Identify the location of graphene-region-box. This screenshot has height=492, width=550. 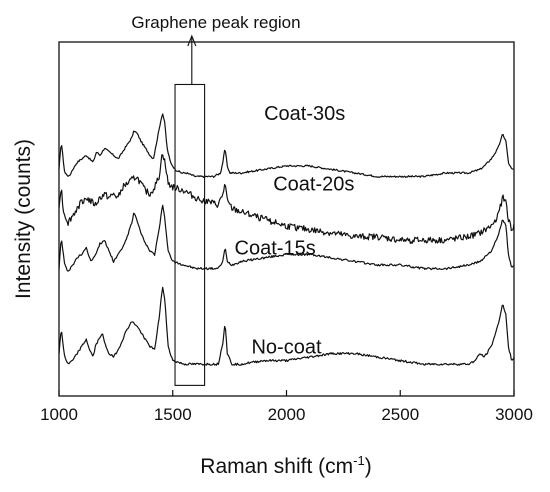
(190, 234).